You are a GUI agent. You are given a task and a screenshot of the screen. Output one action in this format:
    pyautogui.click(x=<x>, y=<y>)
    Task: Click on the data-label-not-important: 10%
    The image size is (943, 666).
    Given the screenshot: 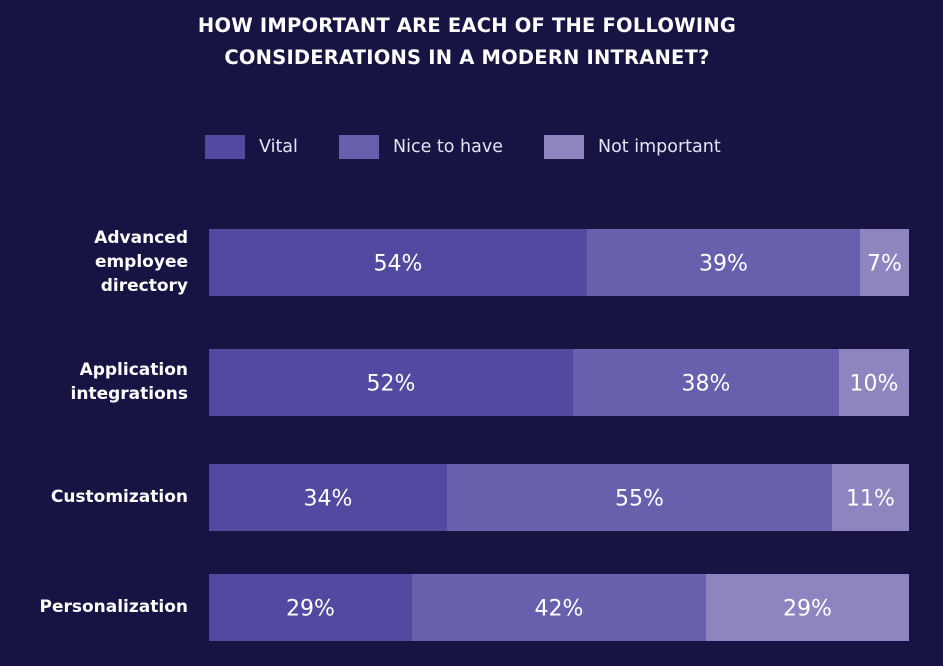 What is the action you would take?
    pyautogui.click(x=874, y=384)
    